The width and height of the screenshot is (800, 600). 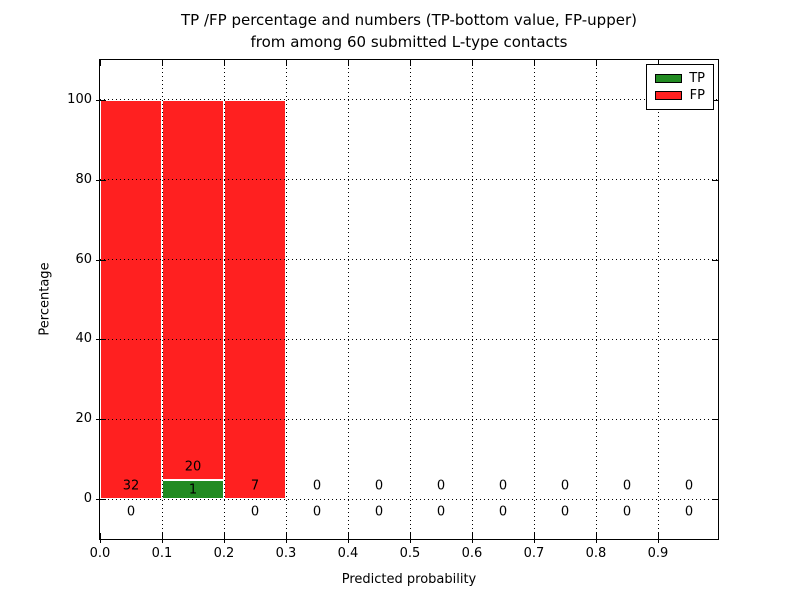 I want to click on x-axis-label: Predicted probability, so click(x=409, y=579).